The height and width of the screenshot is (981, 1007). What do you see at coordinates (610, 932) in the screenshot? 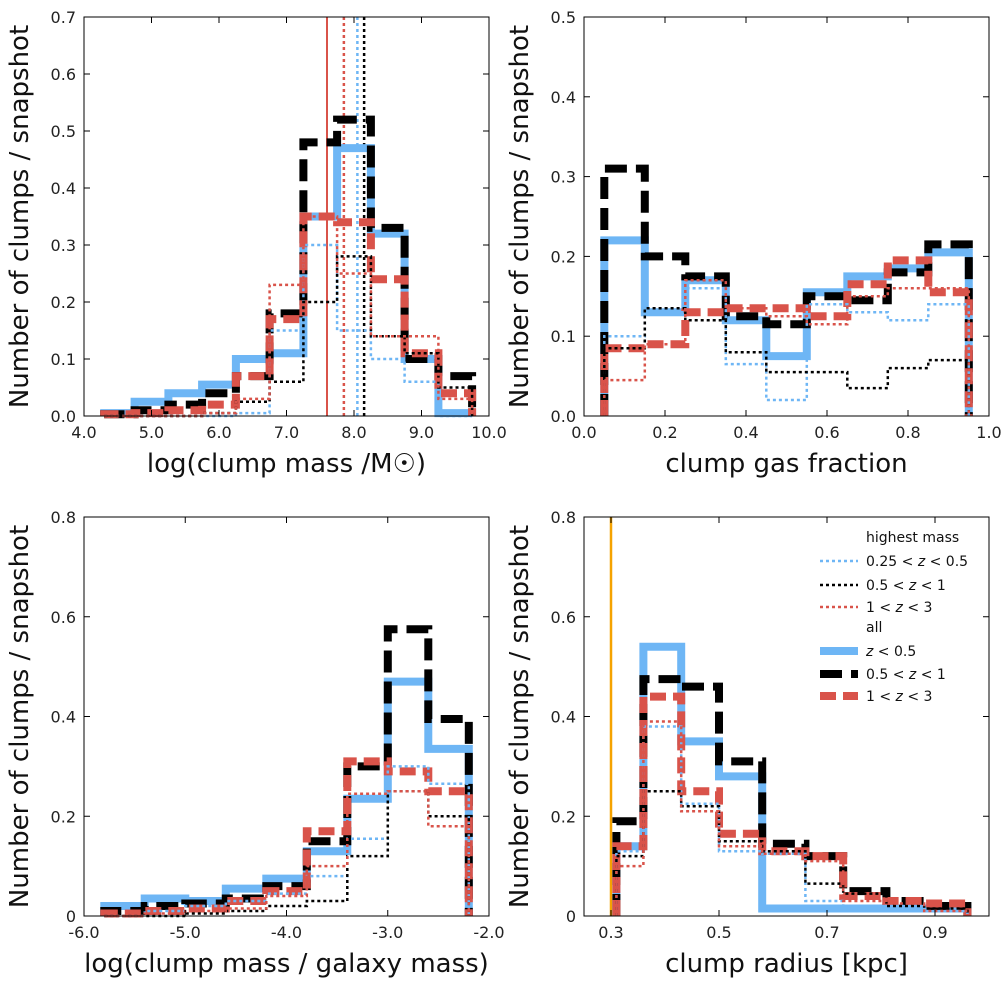
I see `x-tick-label: 0.3` at bounding box center [610, 932].